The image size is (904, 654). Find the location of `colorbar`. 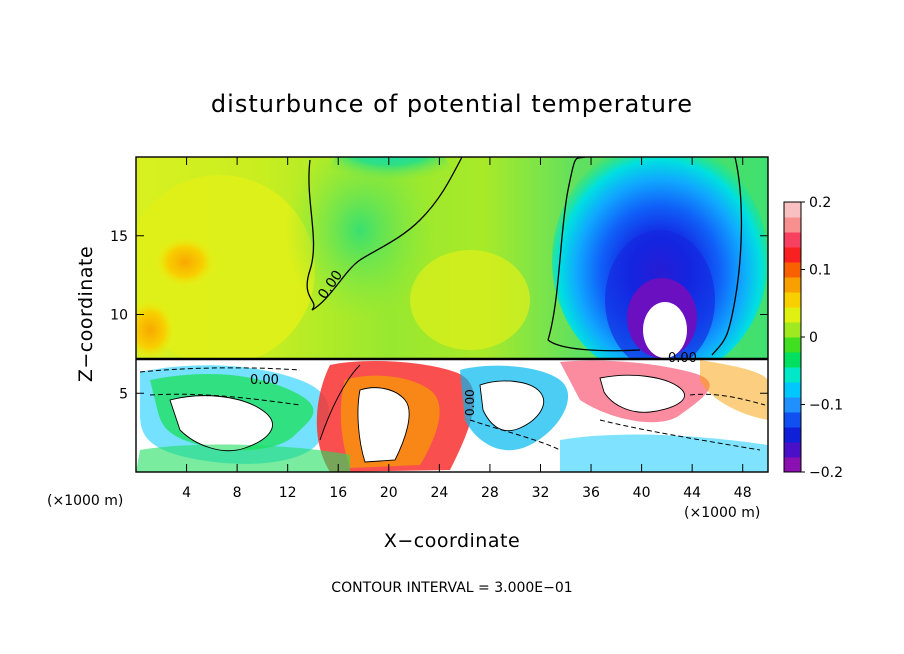

colorbar is located at coordinates (792, 337).